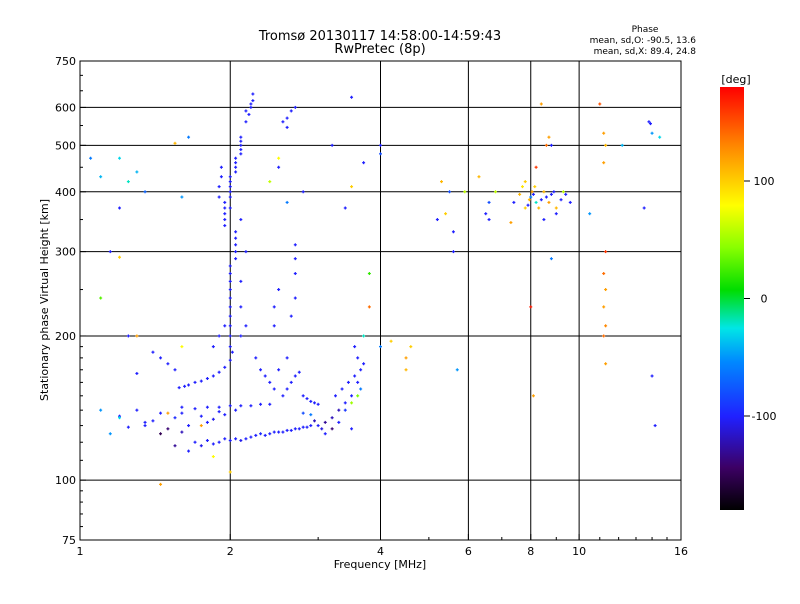  I want to click on colorbar, so click(732, 298).